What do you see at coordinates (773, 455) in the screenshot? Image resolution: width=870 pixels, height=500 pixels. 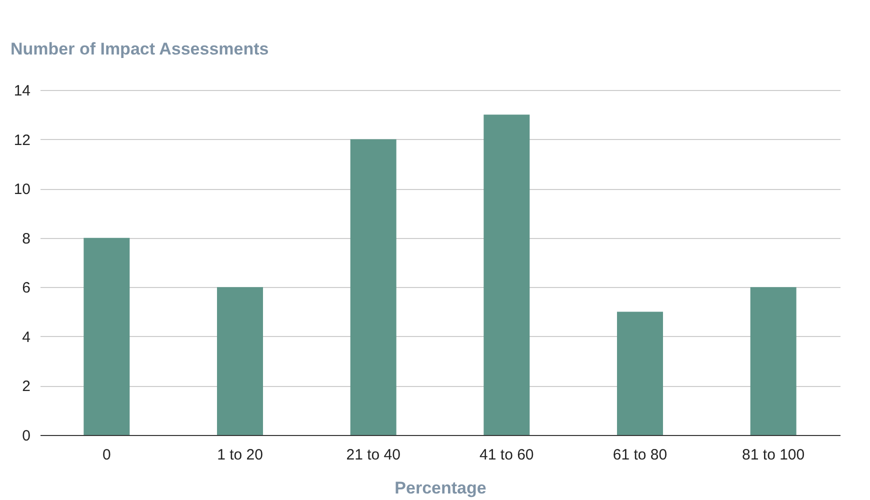 I see `x-tick-label: 81 to 100` at bounding box center [773, 455].